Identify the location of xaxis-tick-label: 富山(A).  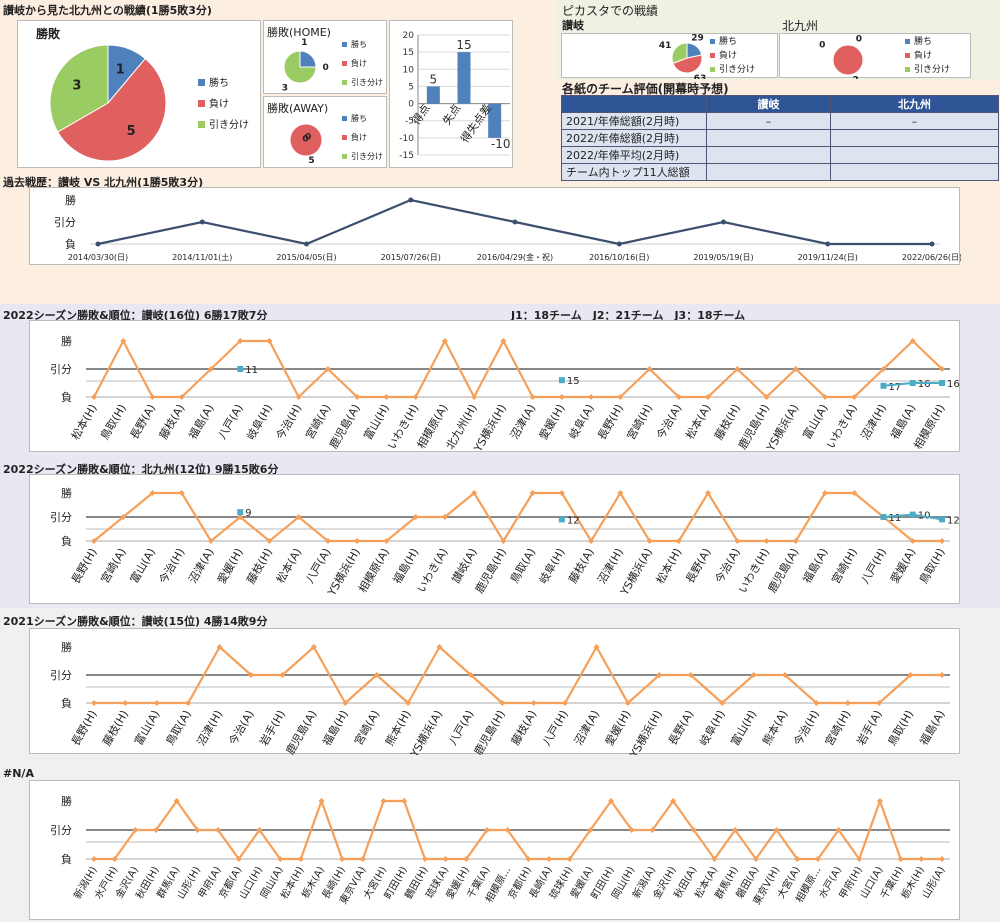
(142, 566).